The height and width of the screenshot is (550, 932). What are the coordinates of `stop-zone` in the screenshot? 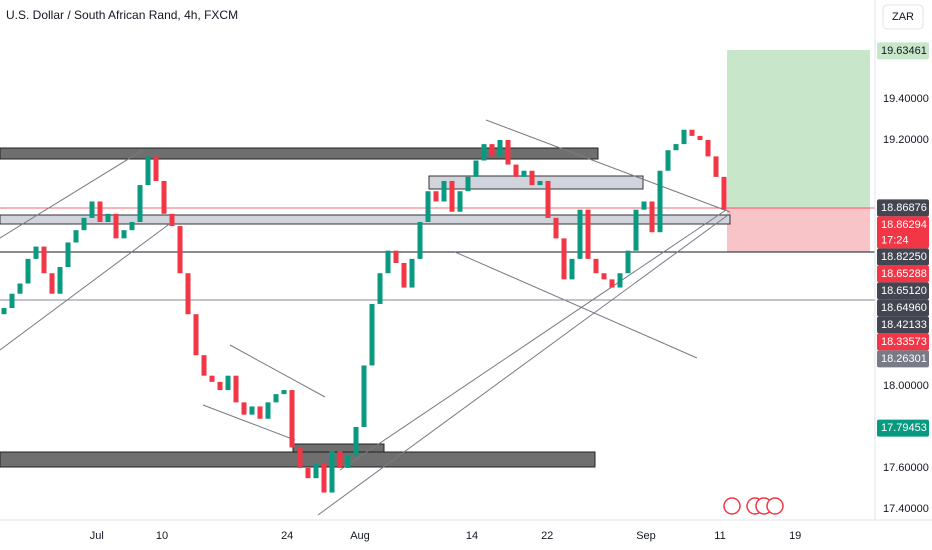 It's located at (798, 230).